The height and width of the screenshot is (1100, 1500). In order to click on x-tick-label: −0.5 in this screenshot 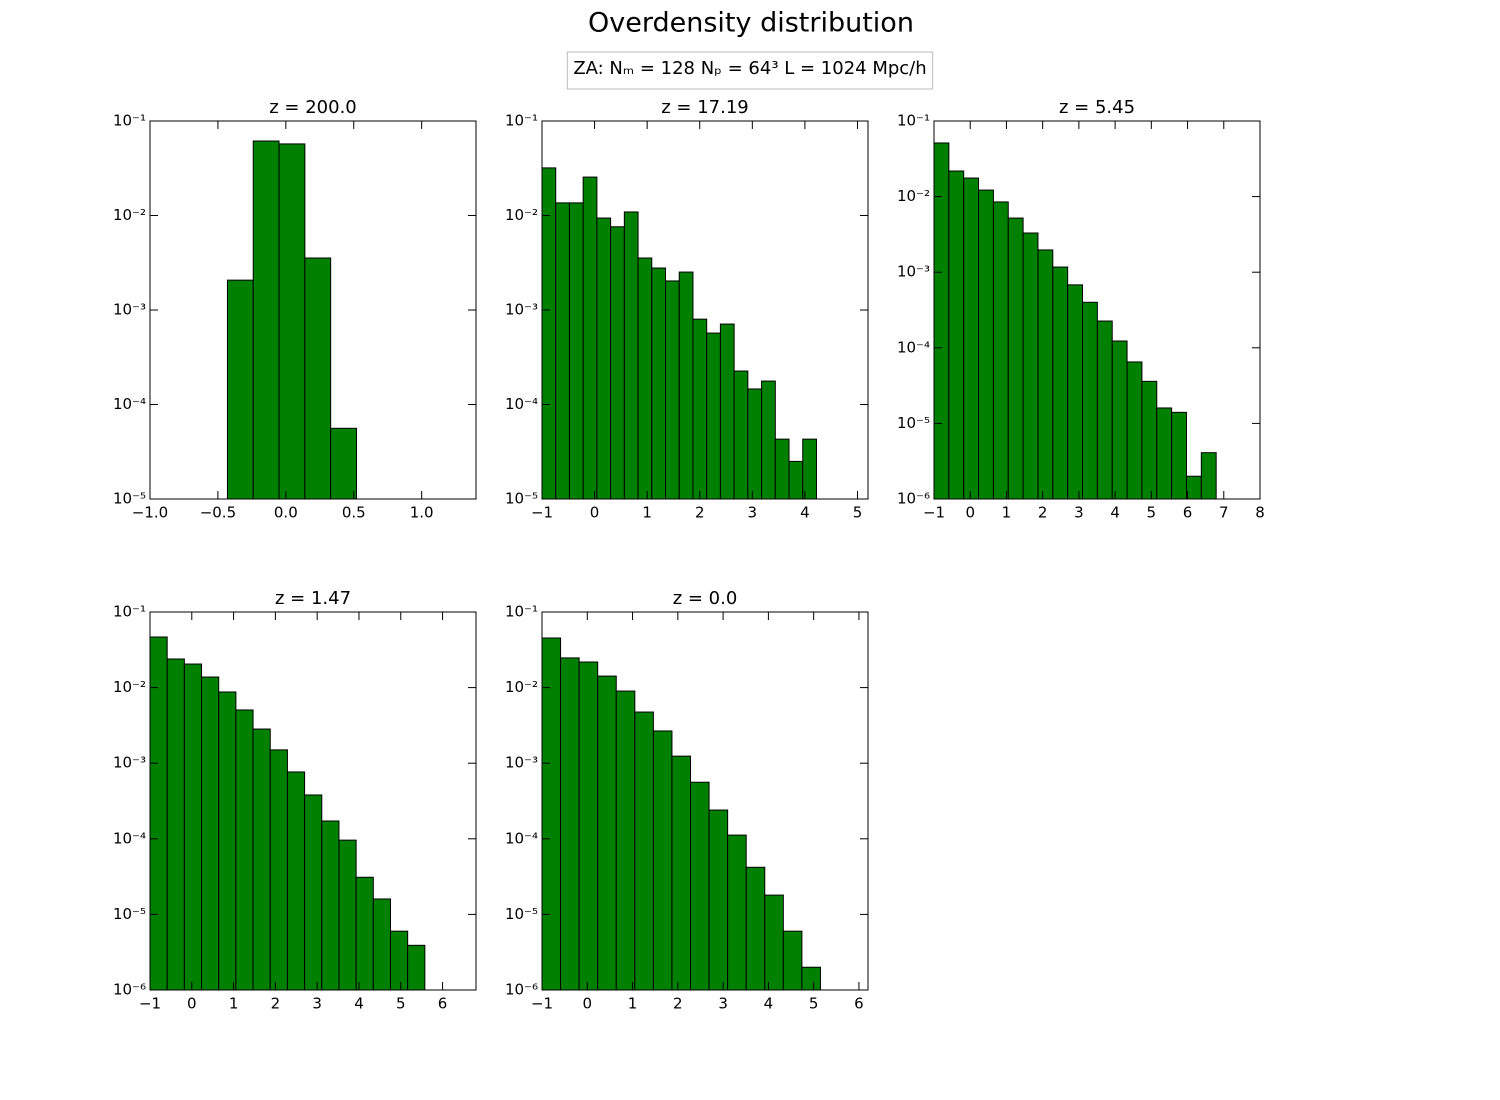, I will do `click(218, 513)`.